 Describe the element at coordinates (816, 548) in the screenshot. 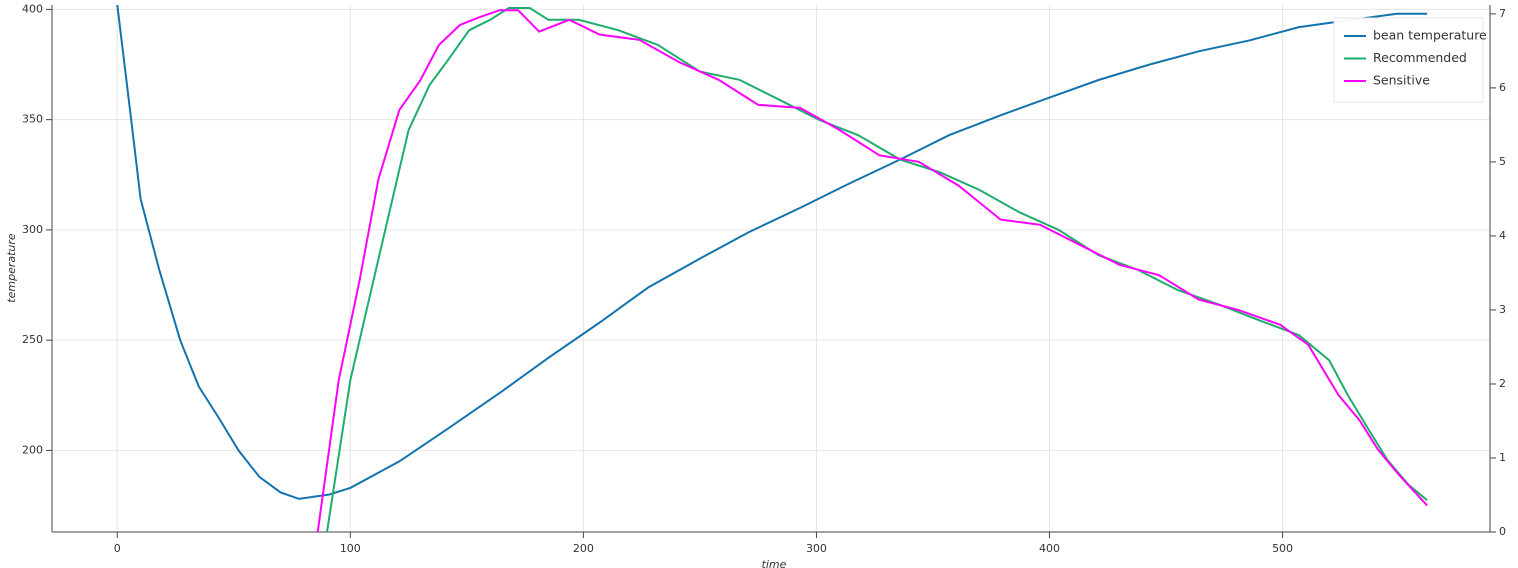

I see `x-tick-label: 300` at that location.